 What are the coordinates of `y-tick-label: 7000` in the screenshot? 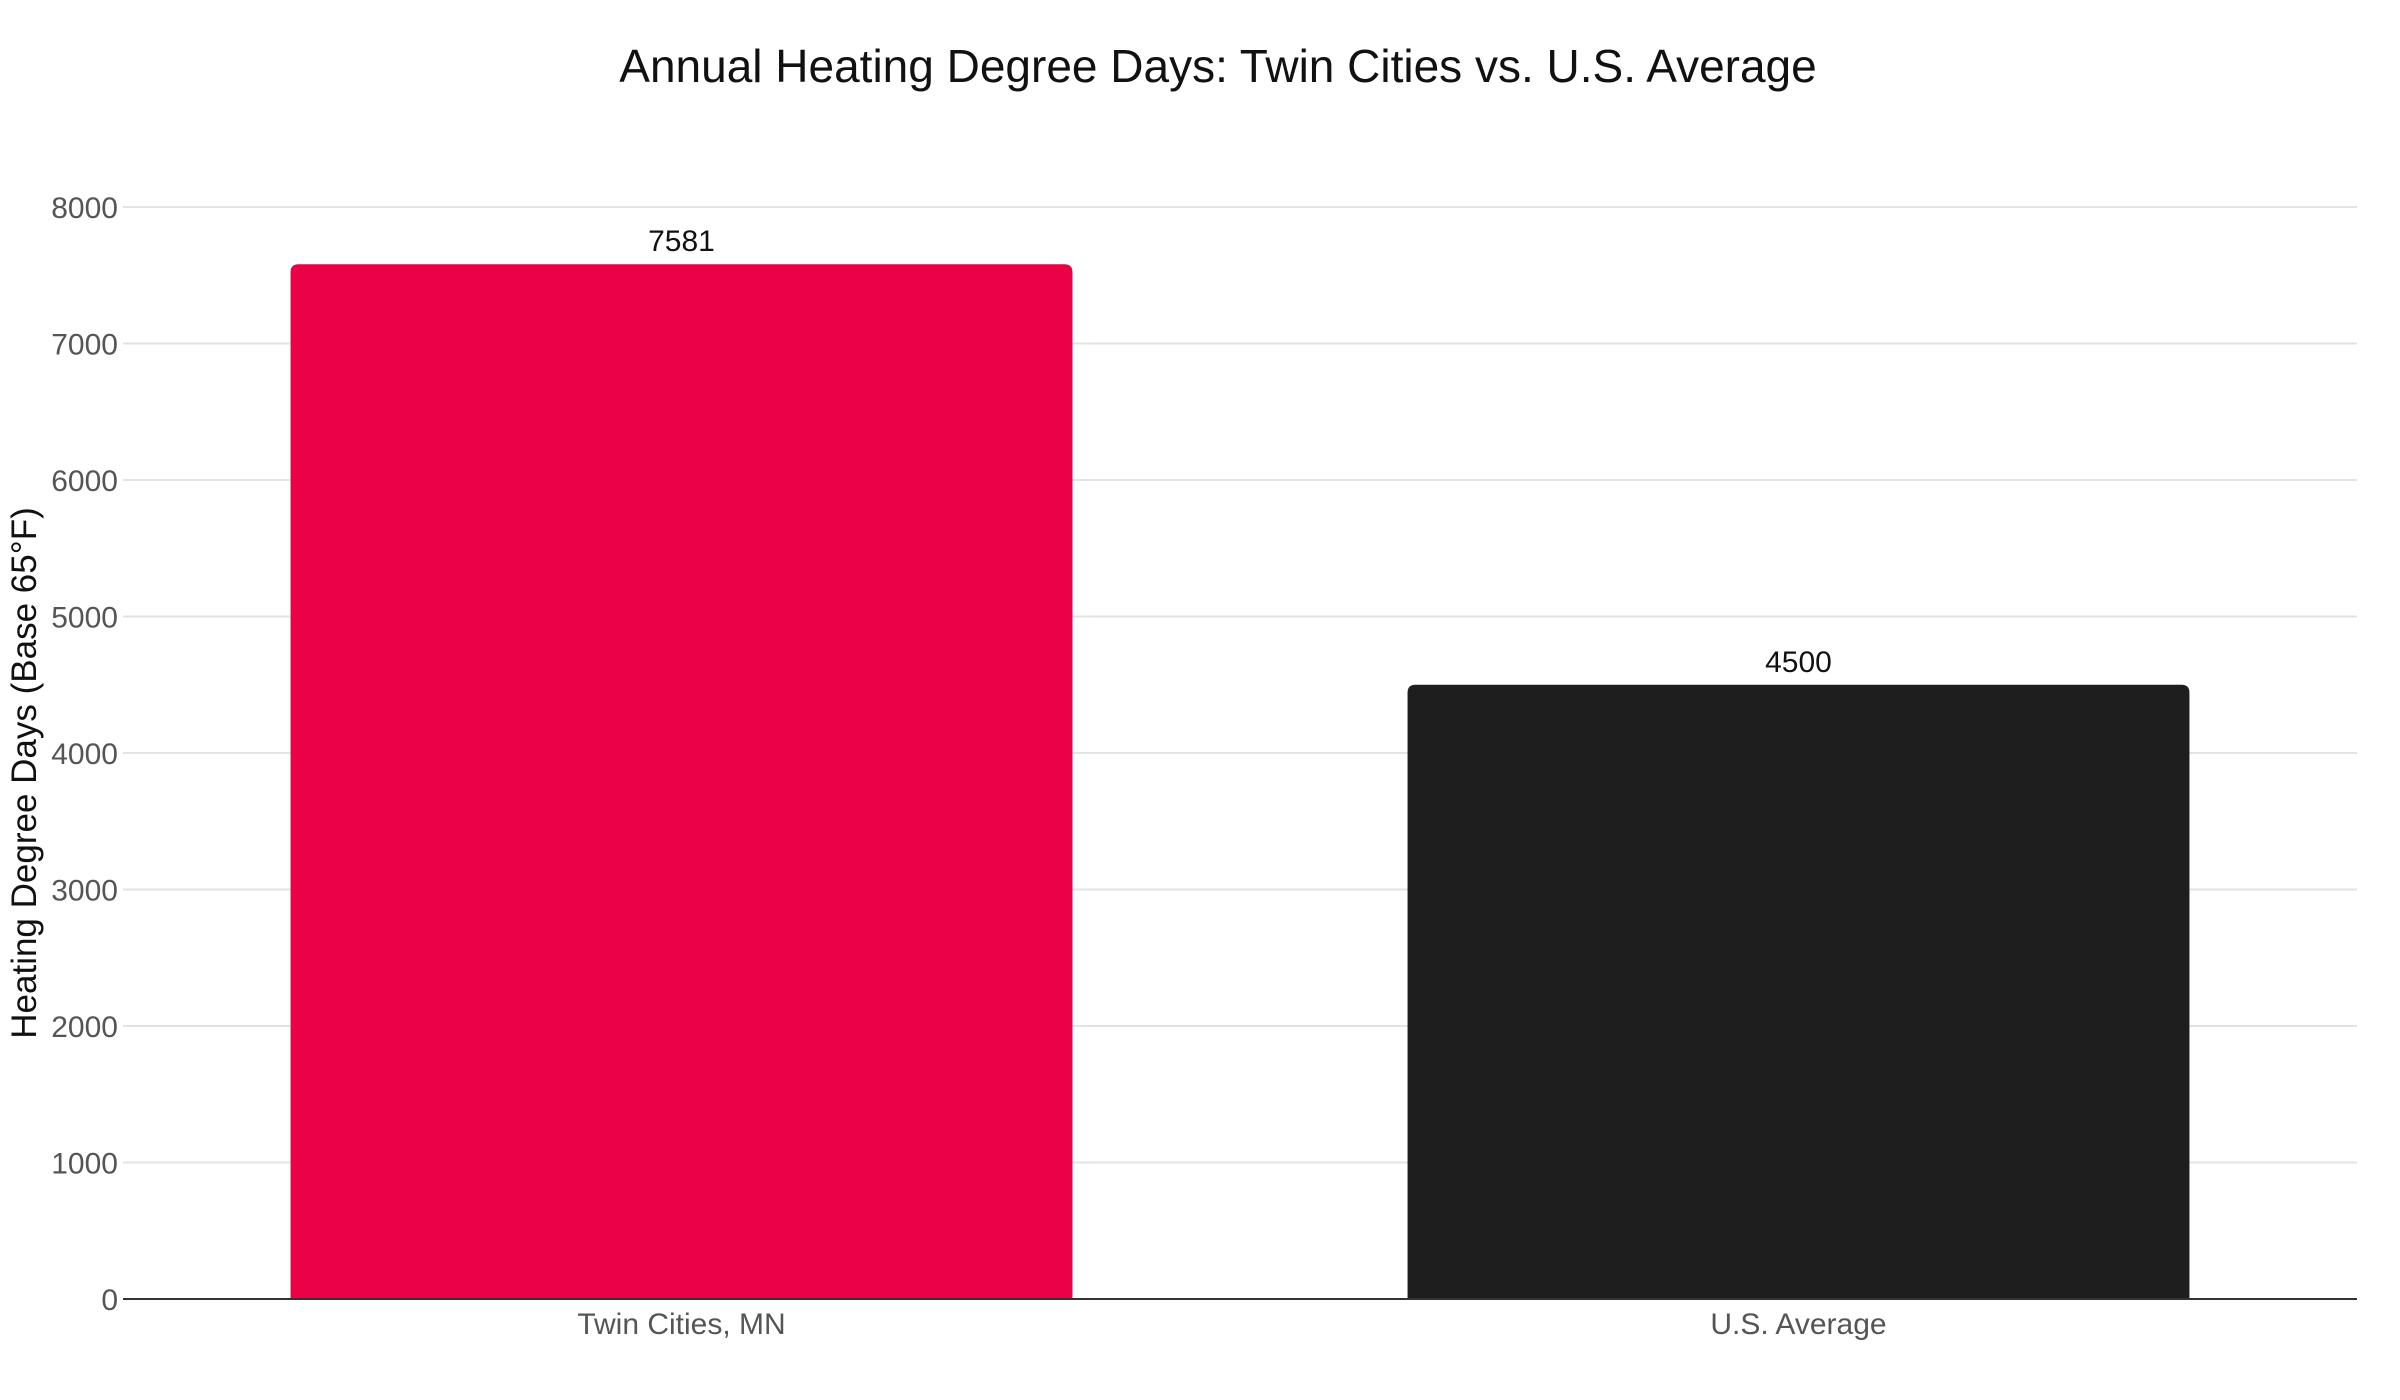 It's located at (84, 345).